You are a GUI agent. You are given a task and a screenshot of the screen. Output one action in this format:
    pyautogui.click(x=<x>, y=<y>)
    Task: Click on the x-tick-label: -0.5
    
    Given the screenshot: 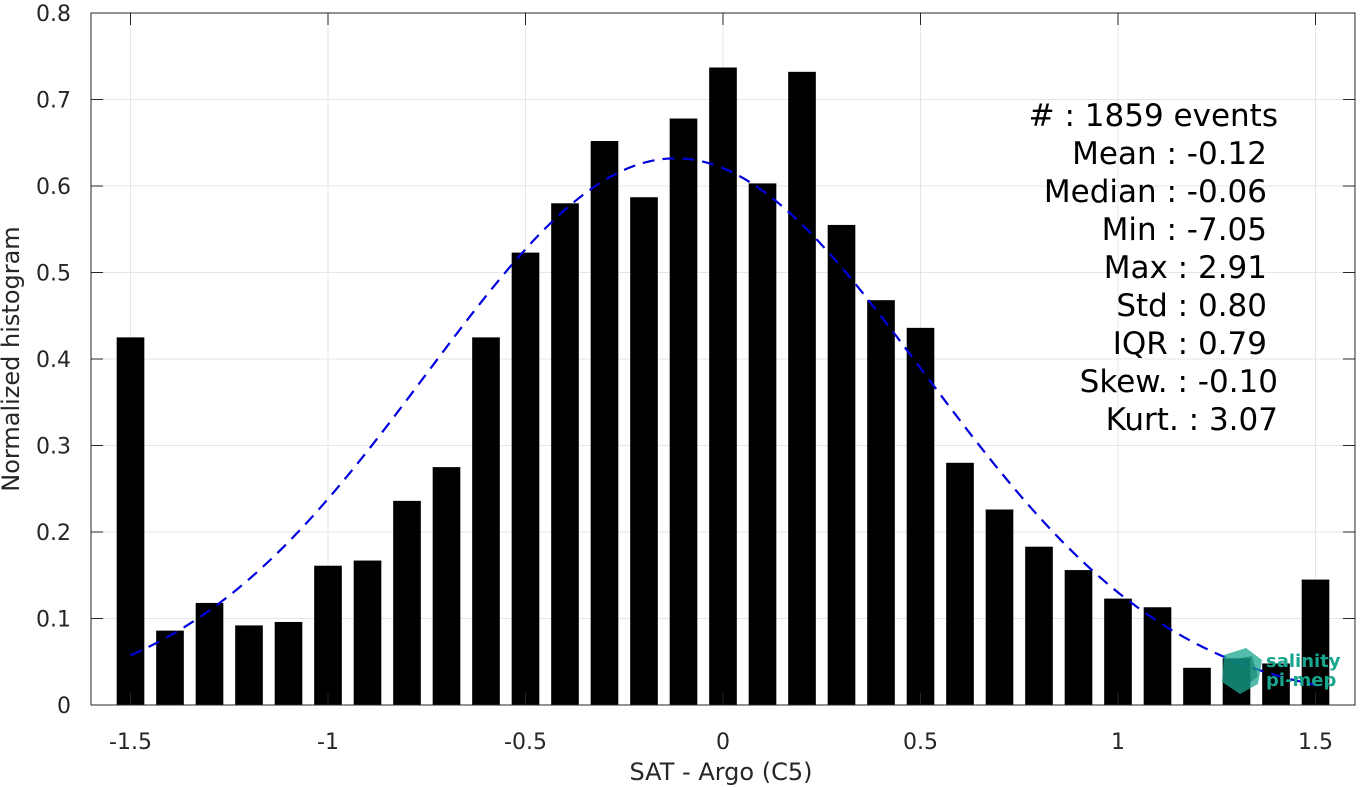 What is the action you would take?
    pyautogui.click(x=525, y=742)
    